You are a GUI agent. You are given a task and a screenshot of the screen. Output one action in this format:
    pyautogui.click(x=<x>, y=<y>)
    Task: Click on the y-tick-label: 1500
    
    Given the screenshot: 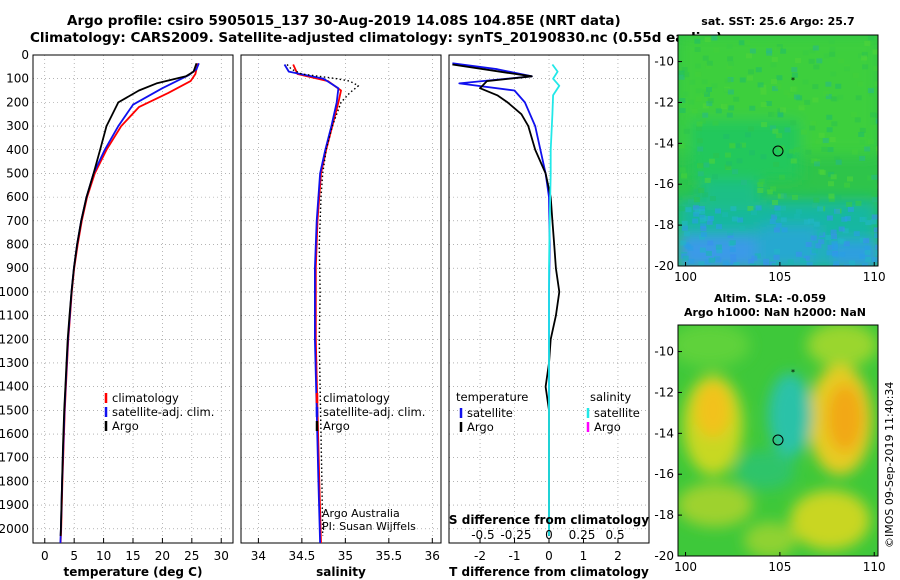 What is the action you would take?
    pyautogui.click(x=14, y=410)
    